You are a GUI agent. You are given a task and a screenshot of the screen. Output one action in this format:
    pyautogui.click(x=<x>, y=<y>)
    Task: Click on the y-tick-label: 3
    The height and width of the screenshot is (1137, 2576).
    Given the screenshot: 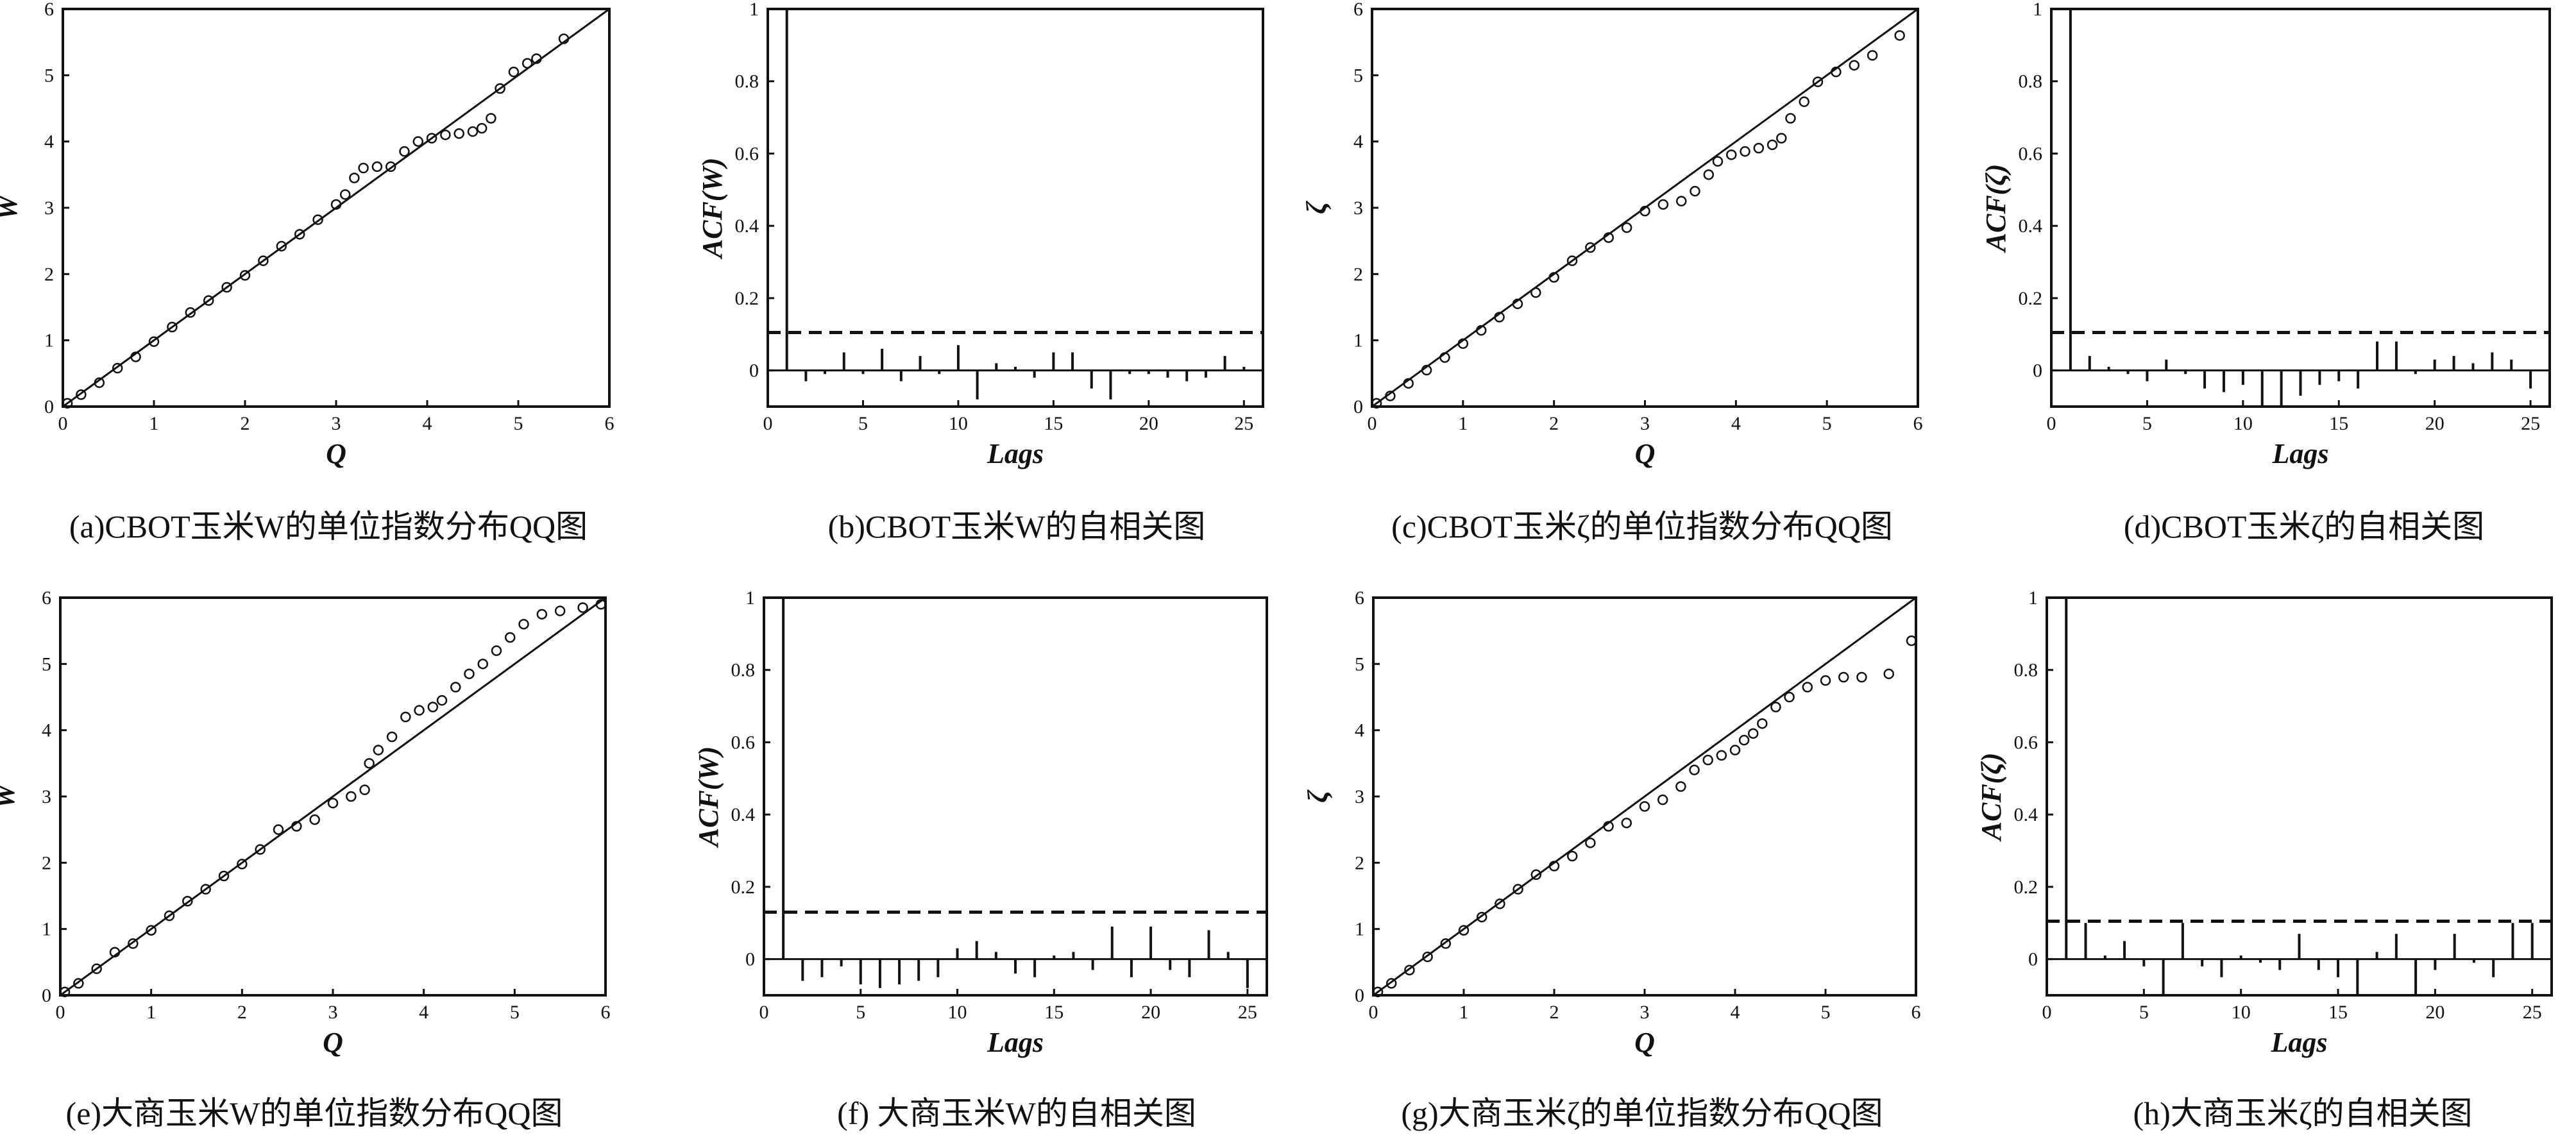 What is the action you would take?
    pyautogui.click(x=46, y=796)
    